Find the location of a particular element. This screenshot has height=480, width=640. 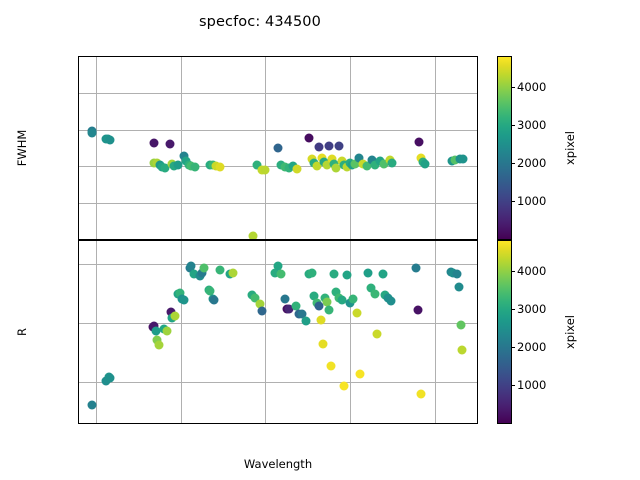

colorbar-bottom: 1000 2000 3000 4000 is located at coordinates (521, 332).